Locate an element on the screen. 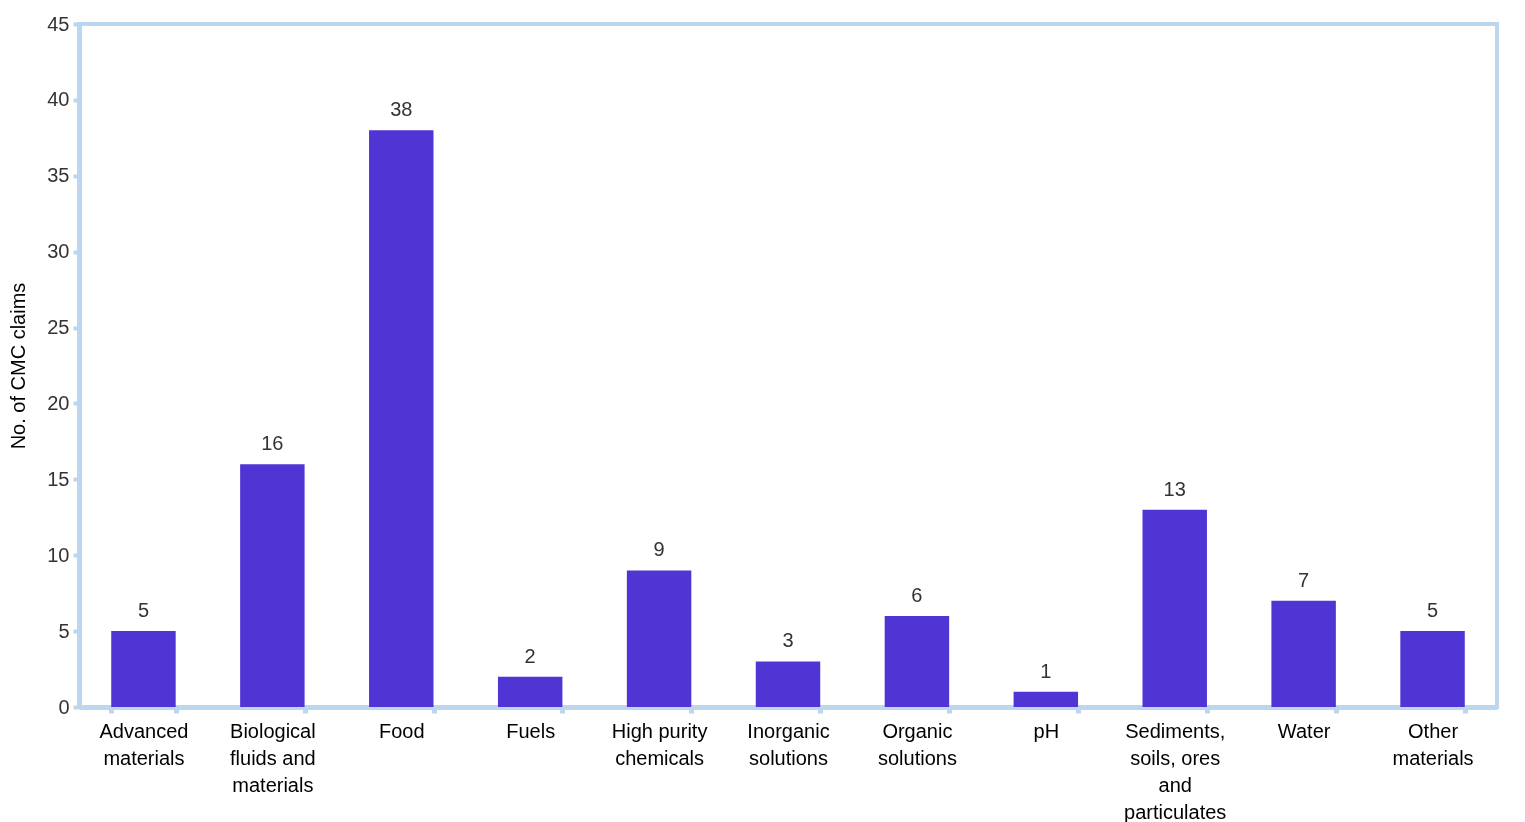 The image size is (1525, 822). y-tick-label: 35 is located at coordinates (58, 175).